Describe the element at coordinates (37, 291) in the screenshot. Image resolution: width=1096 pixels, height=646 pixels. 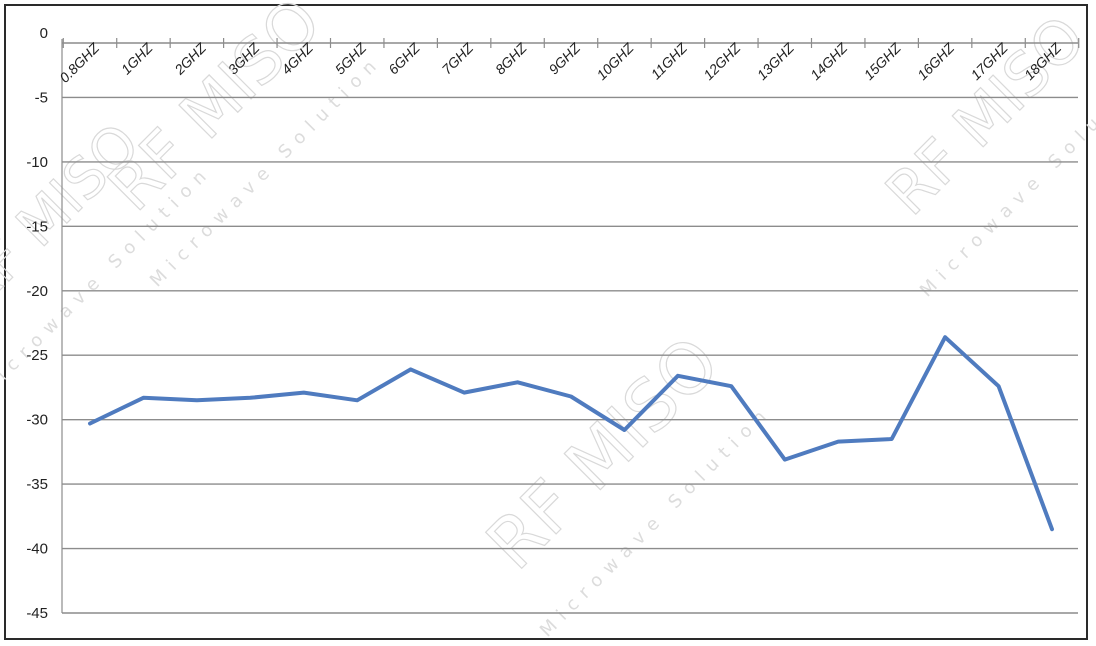
I see `y-tick-label: -20` at that location.